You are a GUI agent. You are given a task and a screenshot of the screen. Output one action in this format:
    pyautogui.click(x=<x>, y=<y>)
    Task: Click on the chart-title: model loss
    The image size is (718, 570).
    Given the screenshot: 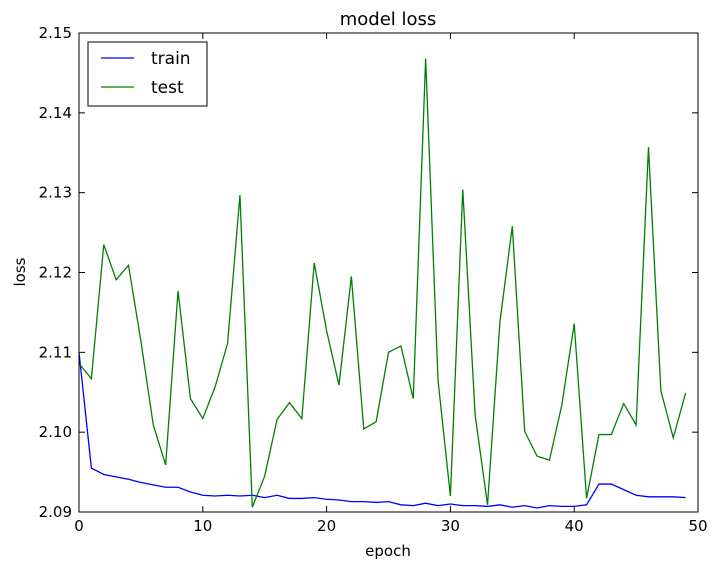 What is the action you would take?
    pyautogui.click(x=388, y=19)
    